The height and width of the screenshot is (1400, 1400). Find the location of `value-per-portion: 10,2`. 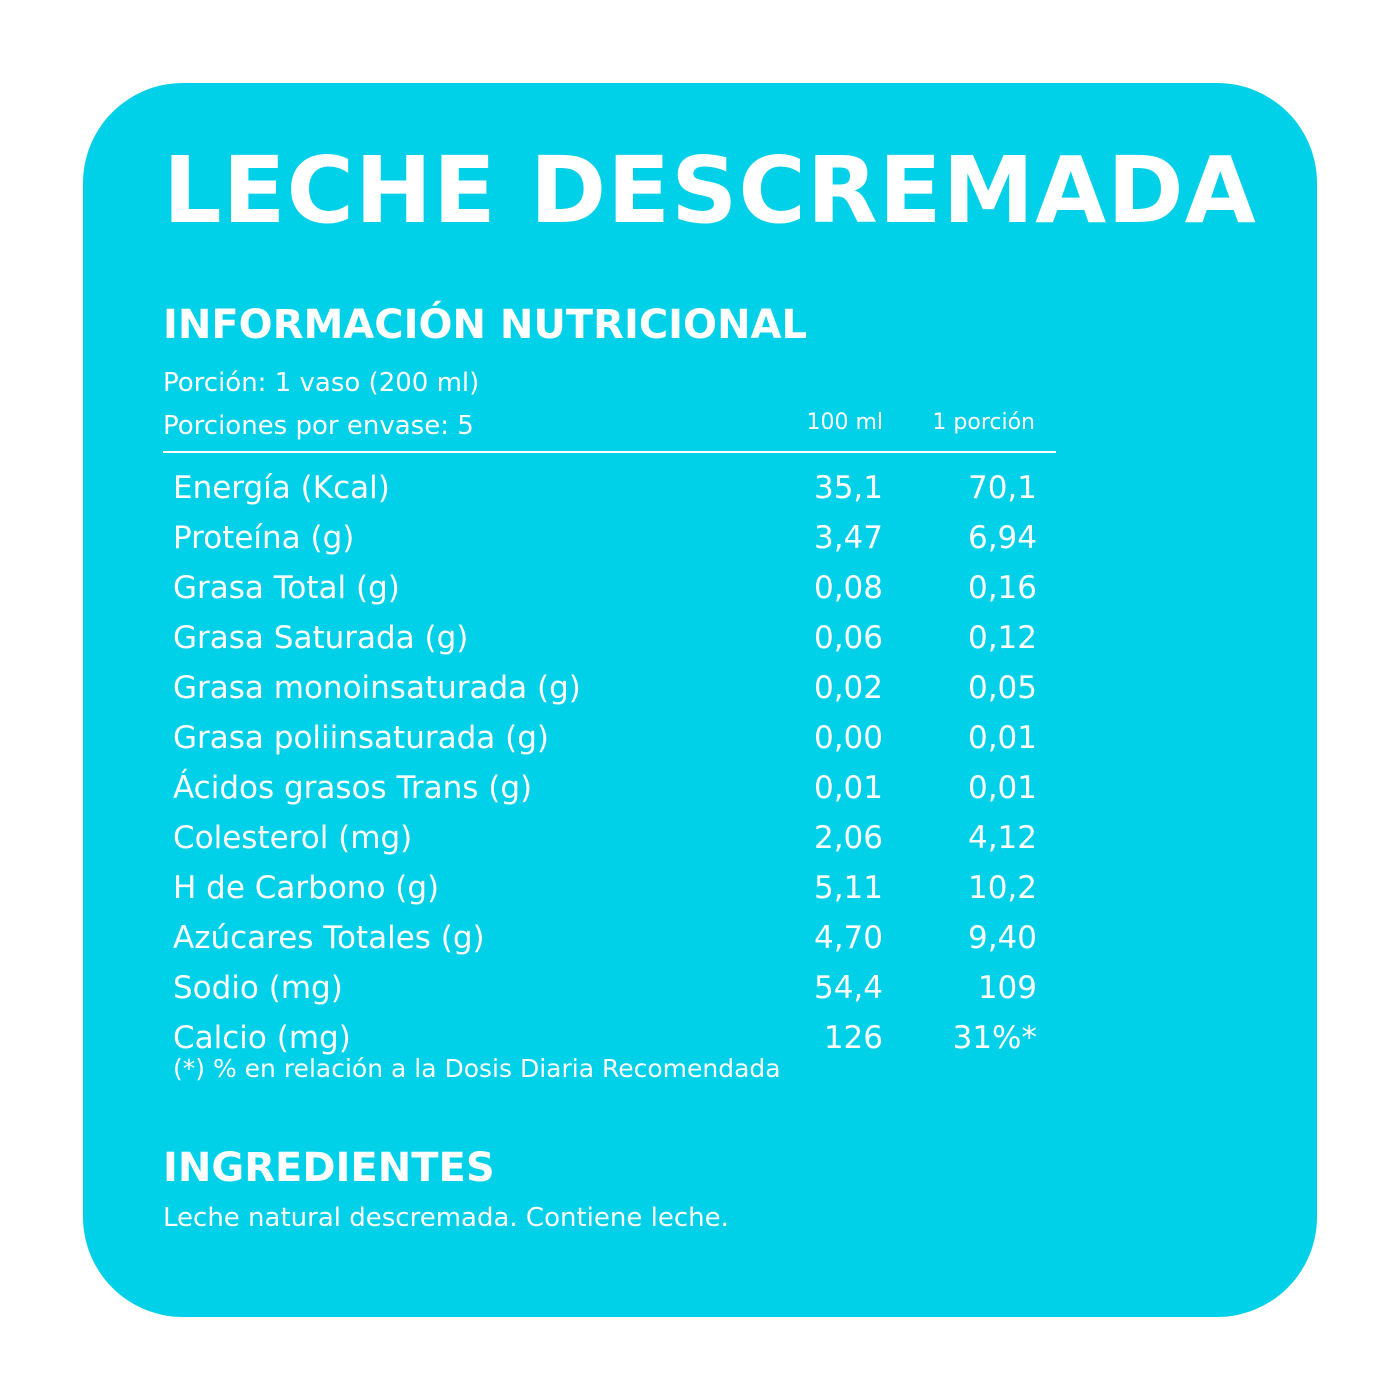

value-per-portion: 10,2 is located at coordinates (1002, 888).